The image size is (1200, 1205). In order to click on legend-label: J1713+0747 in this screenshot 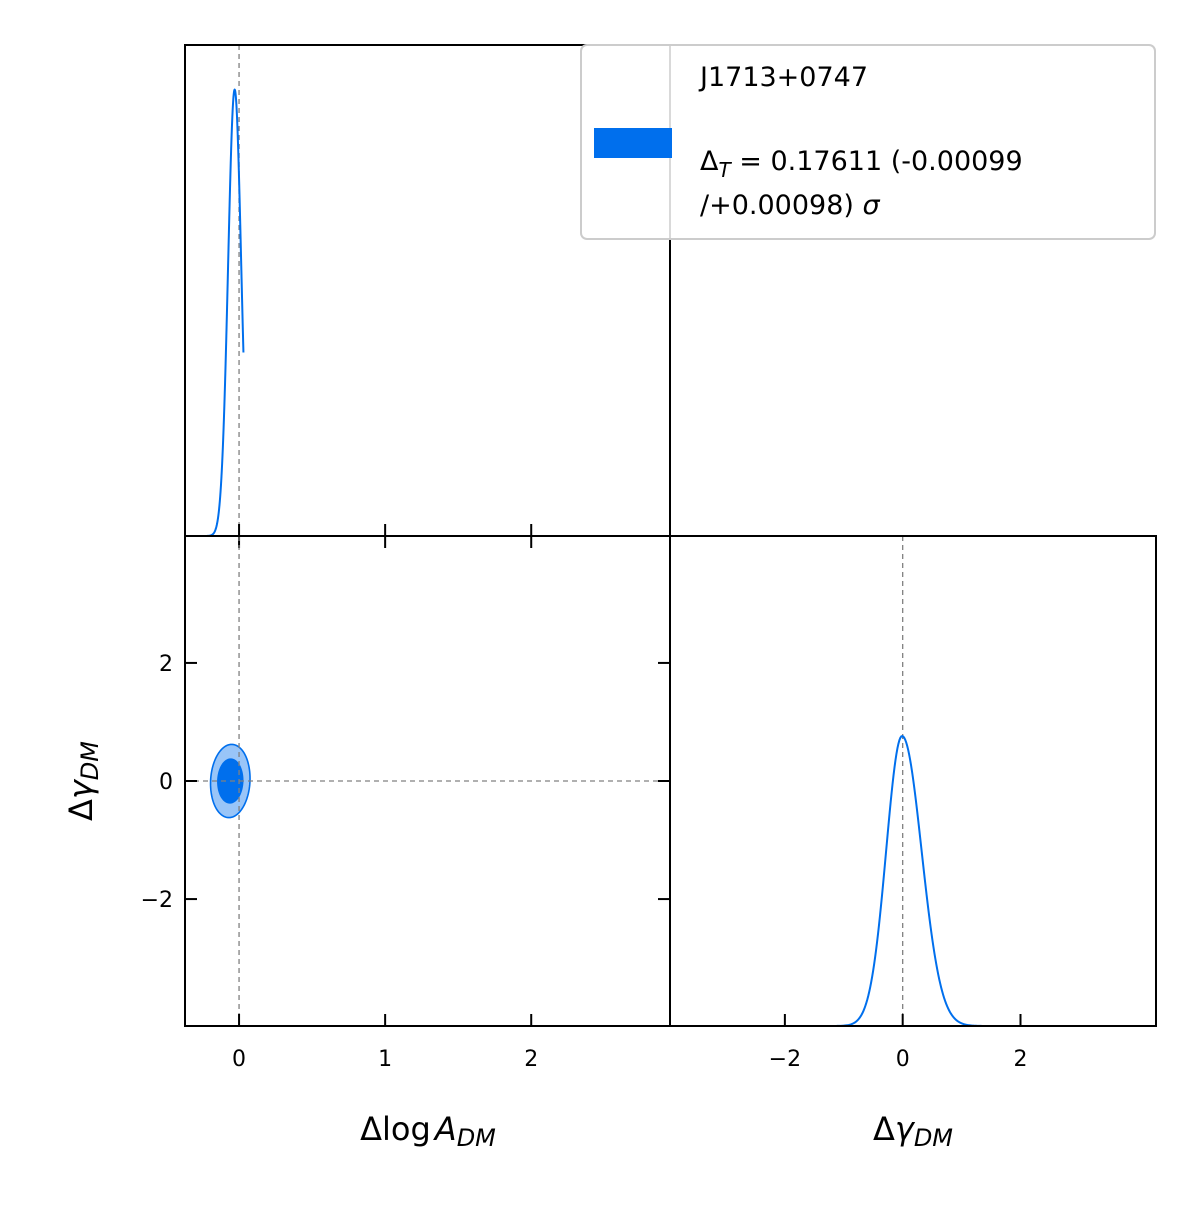, I will do `click(783, 77)`.